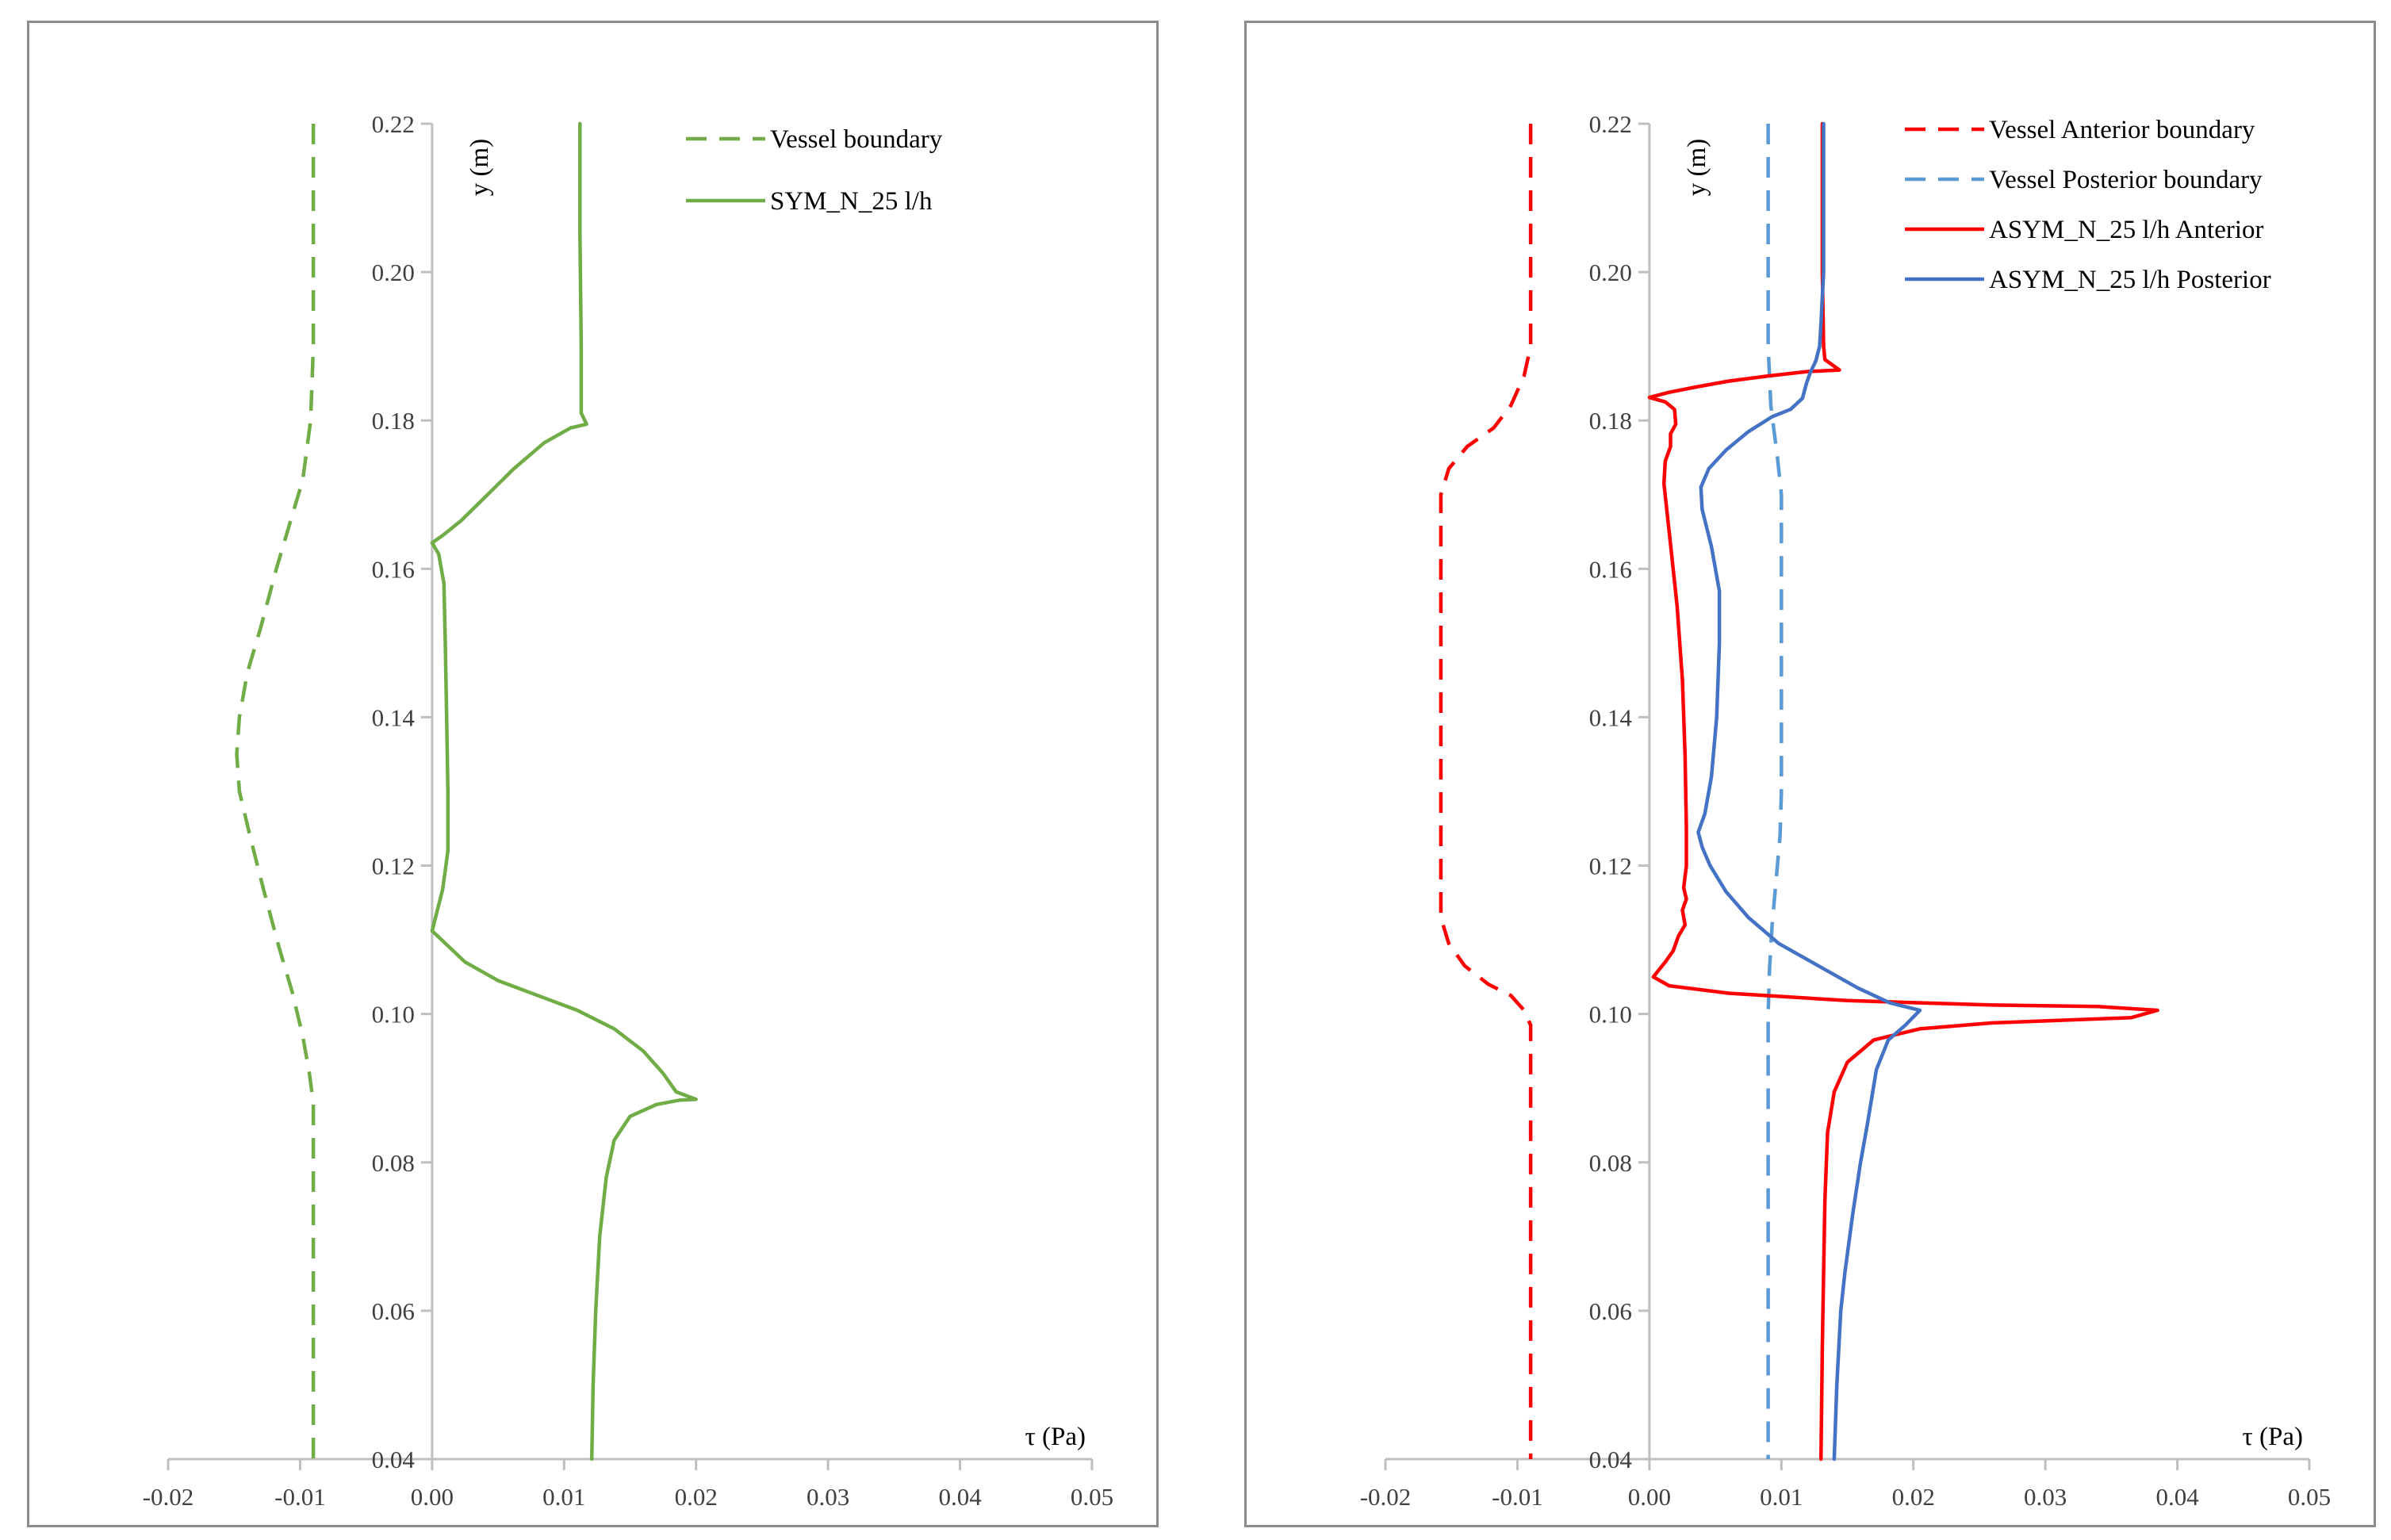 Image resolution: width=2391 pixels, height=1540 pixels. I want to click on legend-label: ASYM_N_25 l/h Posterior, so click(2130, 280).